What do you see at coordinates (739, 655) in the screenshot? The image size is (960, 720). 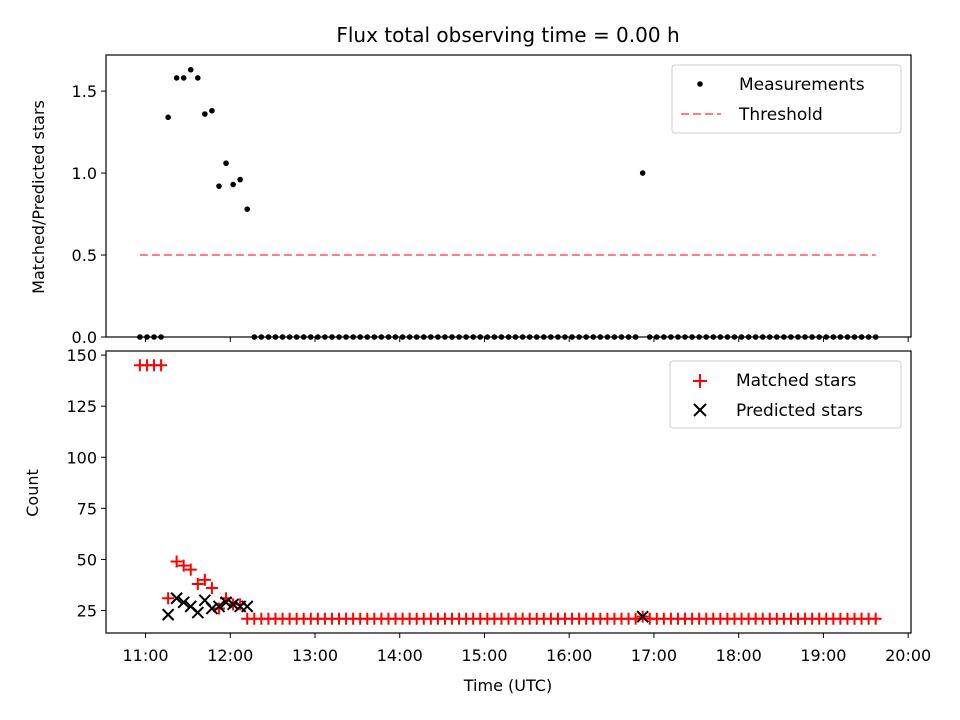 I see `bottom-x-tick-label: 18:00` at bounding box center [739, 655].